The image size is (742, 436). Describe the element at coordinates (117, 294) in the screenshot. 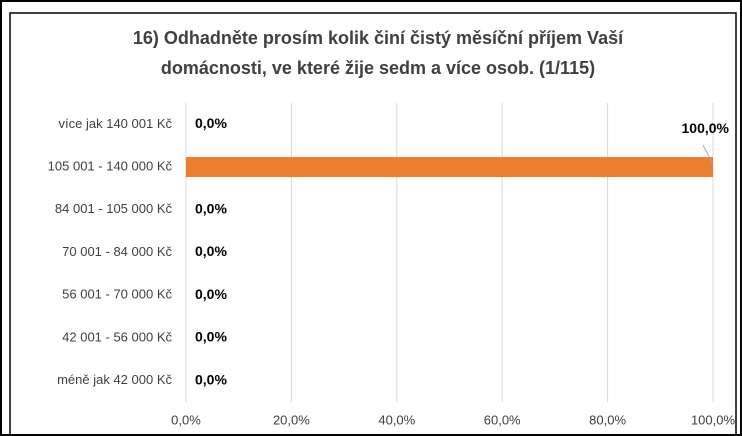

I see `y-tick-label: 56 001 - 70 000 Kč` at that location.